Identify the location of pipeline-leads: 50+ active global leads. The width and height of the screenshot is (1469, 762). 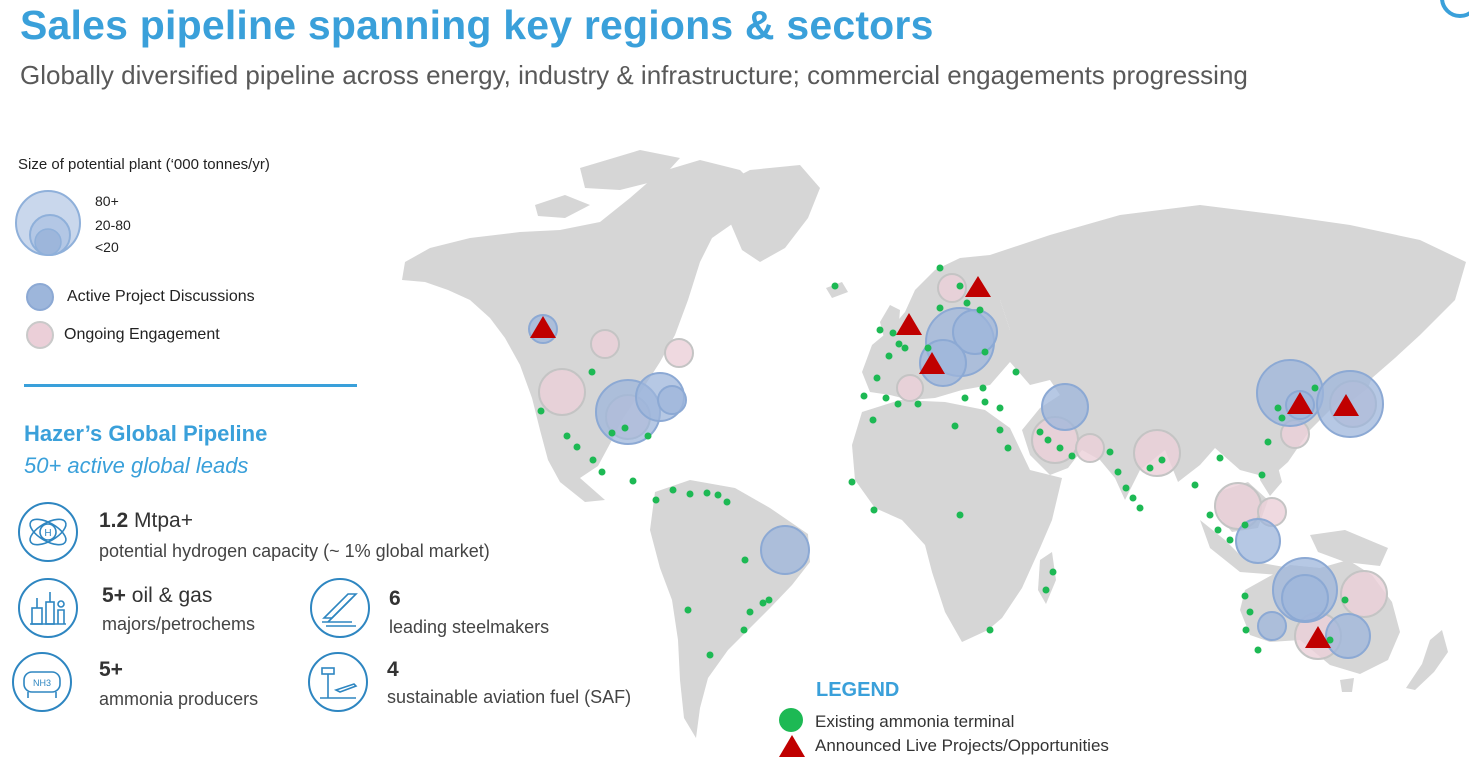
(136, 465).